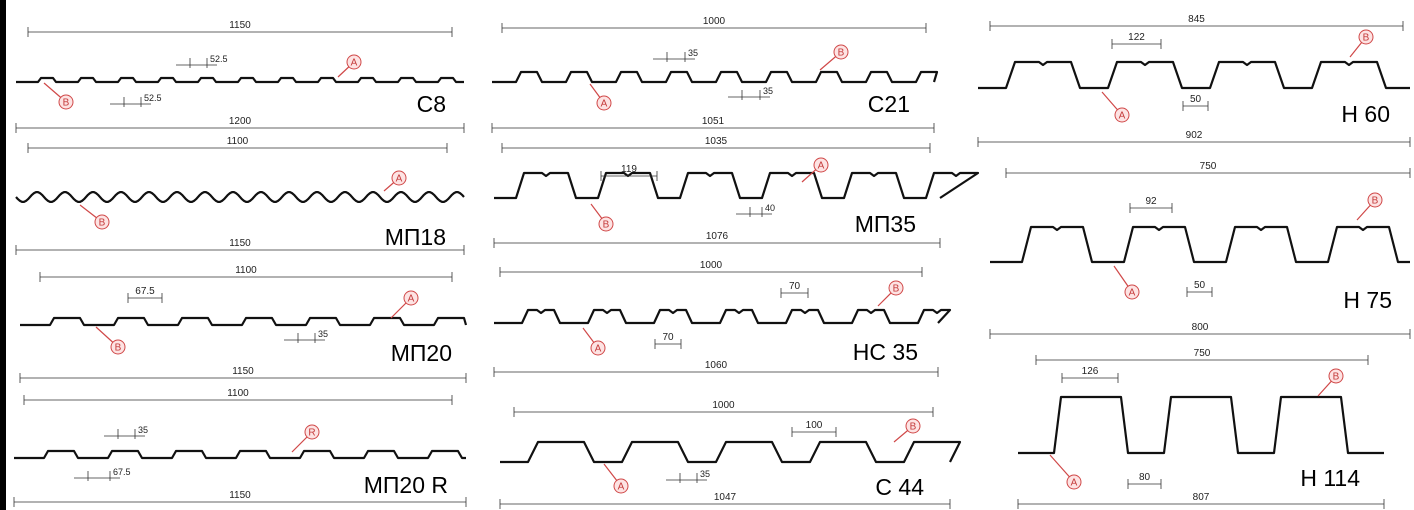 Image resolution: width=1414 pixels, height=510 pixels. I want to click on dimension-1: 92, so click(1151, 201).